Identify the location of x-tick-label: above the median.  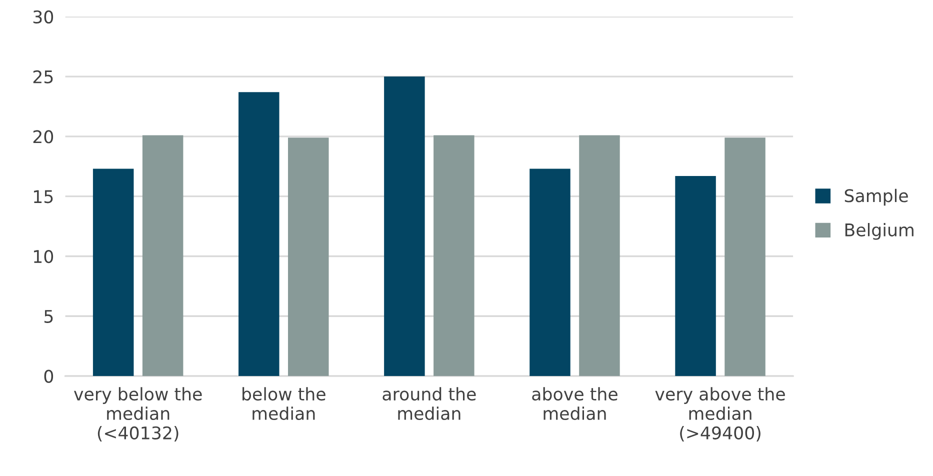
(575, 403).